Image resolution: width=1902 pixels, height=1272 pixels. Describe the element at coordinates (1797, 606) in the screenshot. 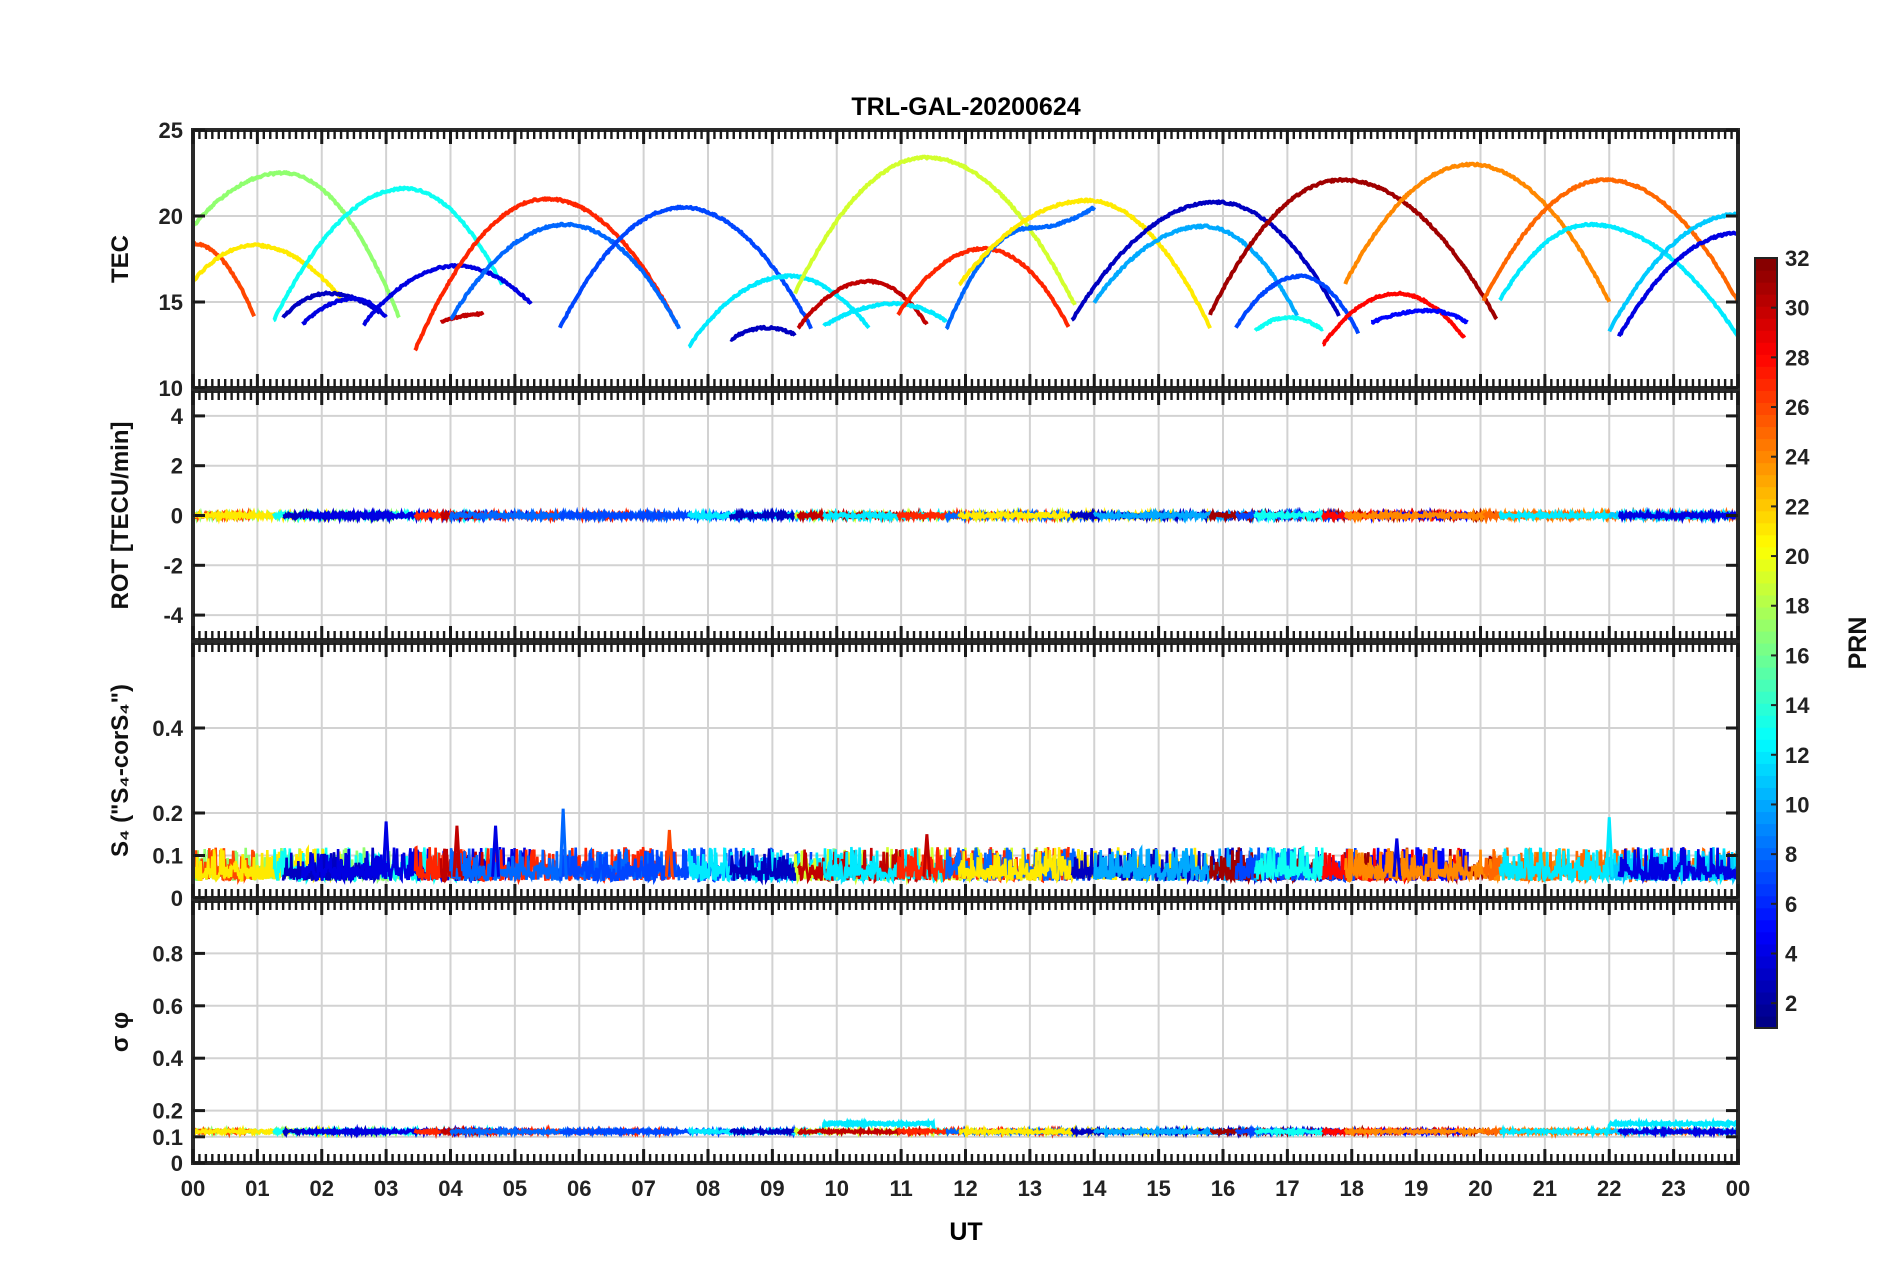

I see `colorbar-tick-label: 18` at that location.